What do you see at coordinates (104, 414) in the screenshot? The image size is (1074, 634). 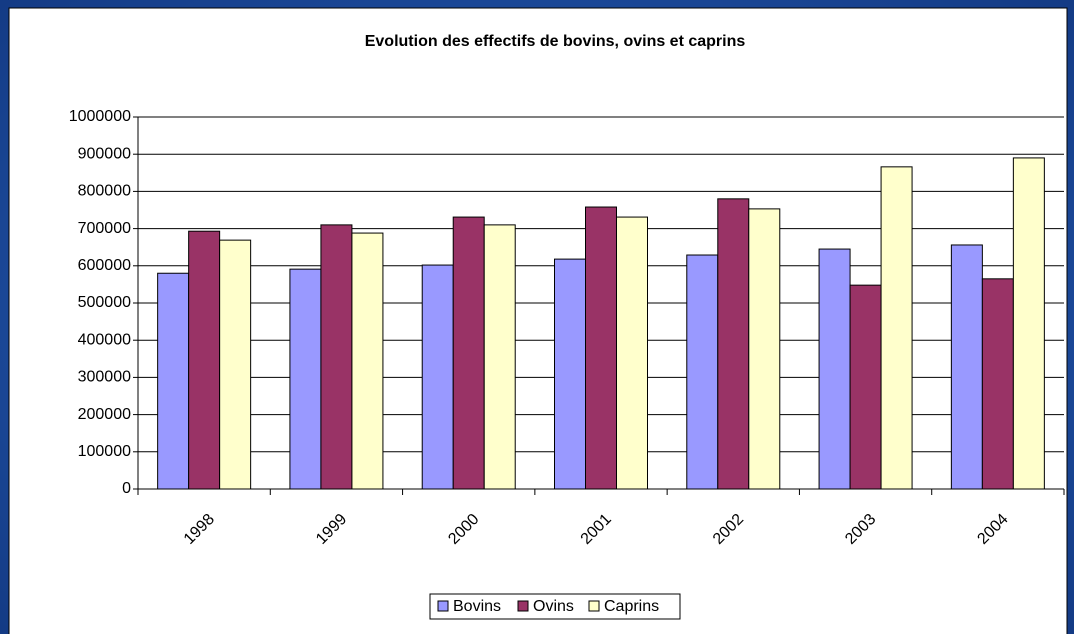 I see `y-tick-label: 200000` at bounding box center [104, 414].